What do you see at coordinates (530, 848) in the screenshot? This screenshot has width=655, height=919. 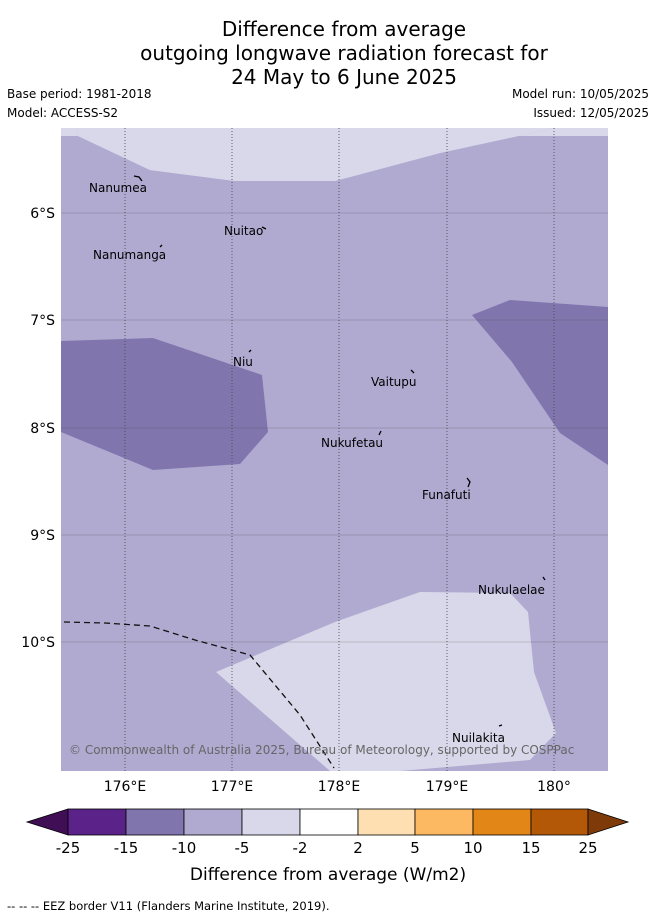 I see `colorbar-tick: 15` at bounding box center [530, 848].